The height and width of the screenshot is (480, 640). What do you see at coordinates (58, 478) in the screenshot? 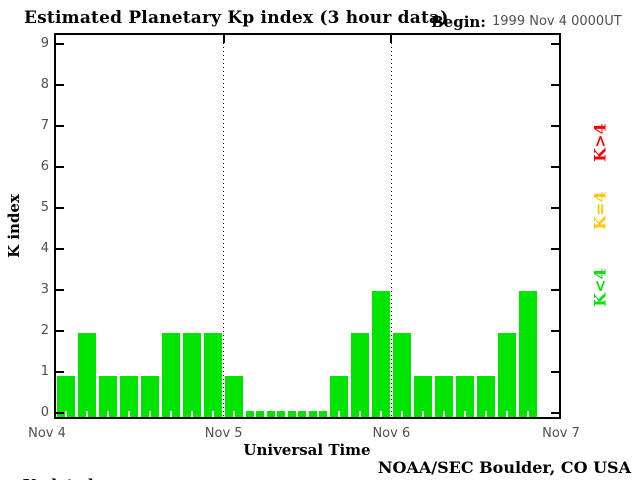
I see `updated-label: Updated` at bounding box center [58, 478].